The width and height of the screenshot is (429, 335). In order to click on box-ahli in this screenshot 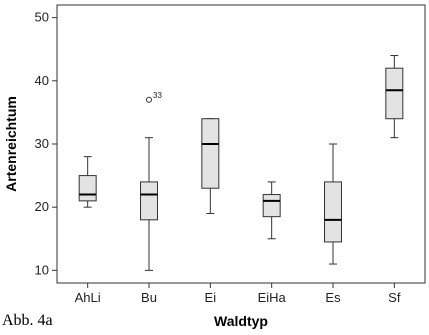, I will do `click(87, 182)`.